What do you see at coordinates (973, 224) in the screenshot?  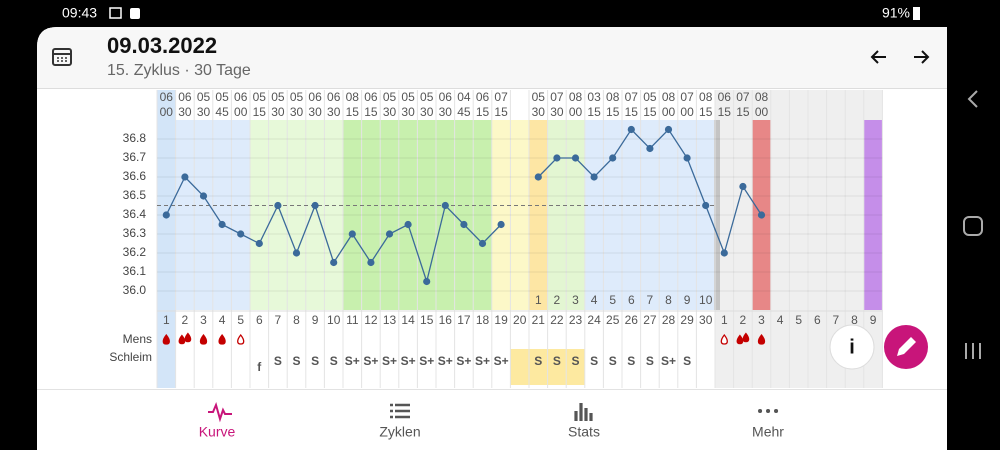 I see `system-nav` at bounding box center [973, 224].